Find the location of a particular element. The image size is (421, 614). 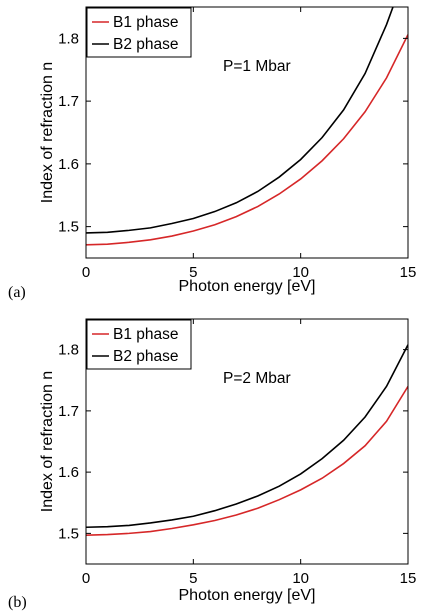

pressure-annotation: P=1 Mbar is located at coordinates (257, 66).